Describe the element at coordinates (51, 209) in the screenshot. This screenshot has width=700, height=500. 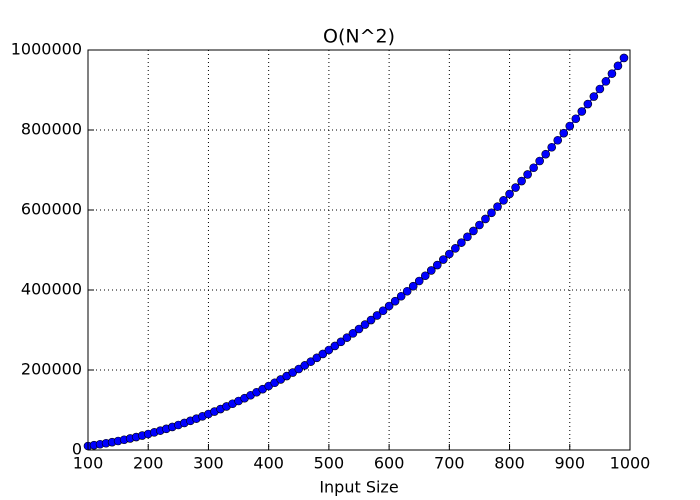
I see `y-tick-label: 600000` at that location.